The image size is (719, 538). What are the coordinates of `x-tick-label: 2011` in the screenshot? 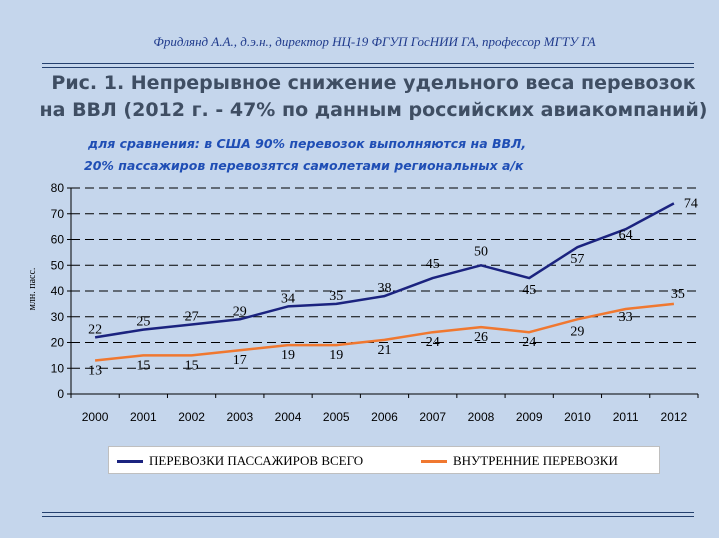 It's located at (626, 417).